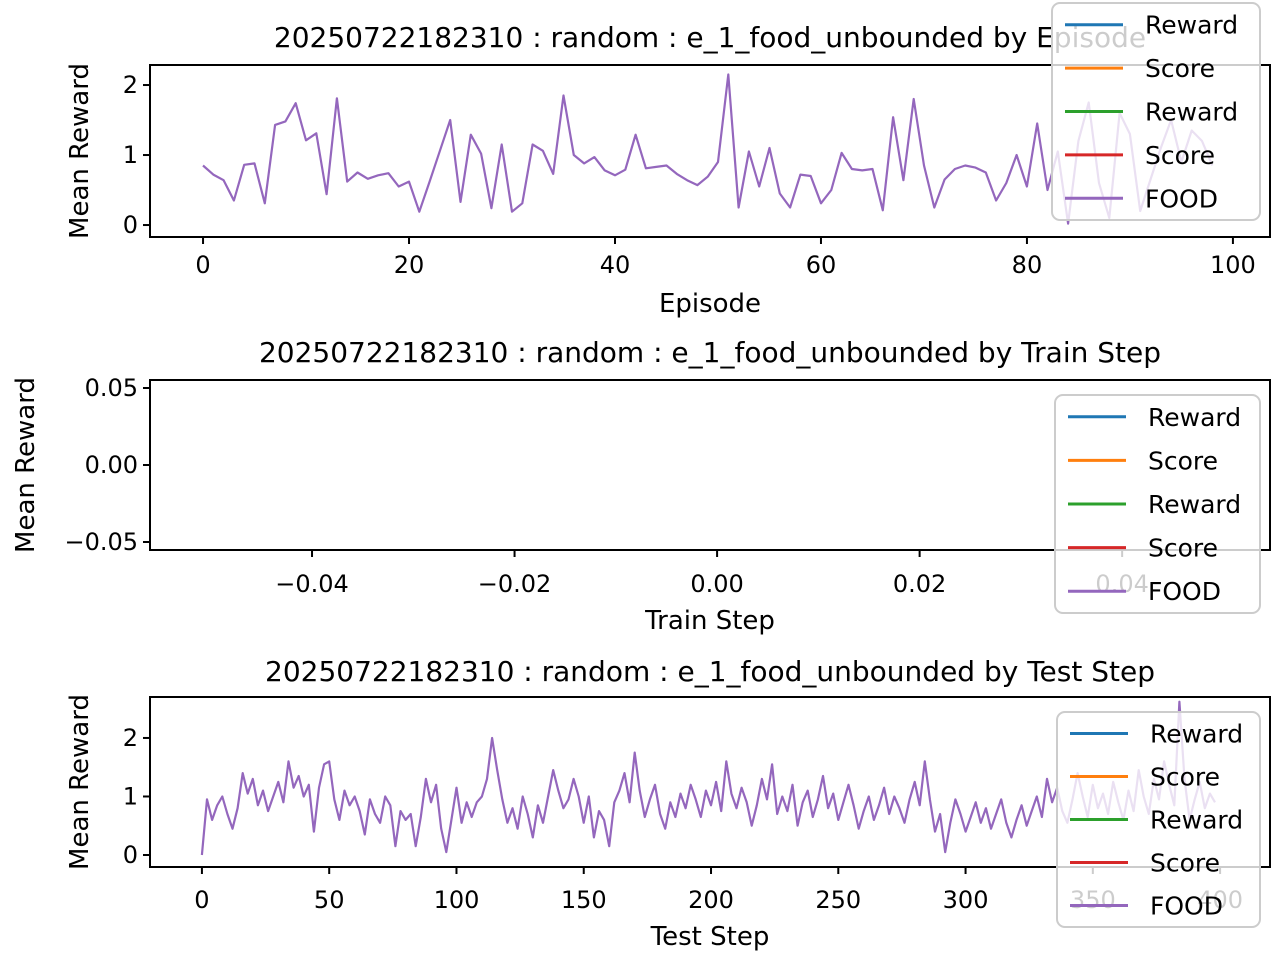 The width and height of the screenshot is (1280, 960). What do you see at coordinates (716, 584) in the screenshot?
I see `x-tick-label: 0.00` at bounding box center [716, 584].